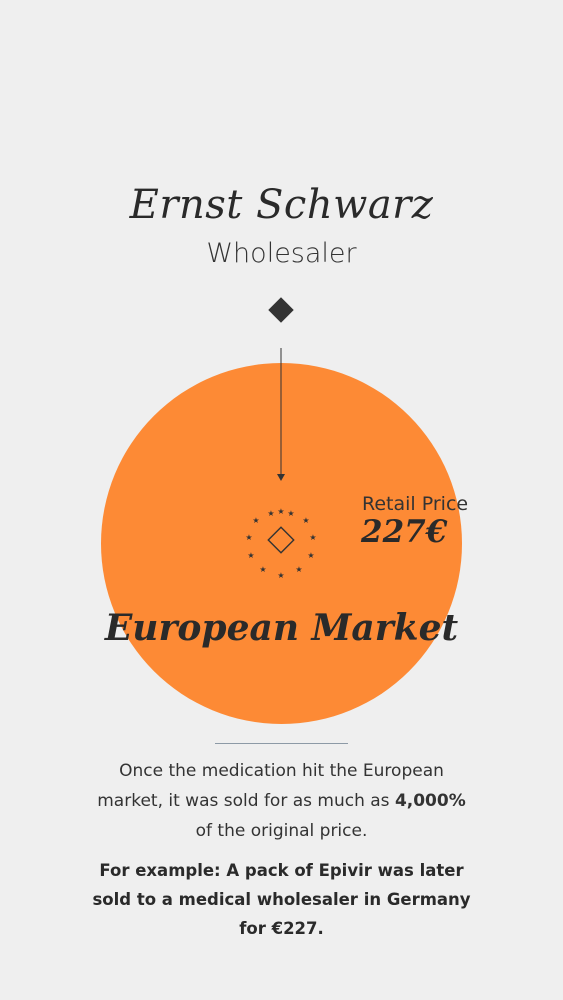 This screenshot has height=1000, width=563. Describe the element at coordinates (281, 205) in the screenshot. I see `wholesaler-name: Ernst Schwarz` at that location.